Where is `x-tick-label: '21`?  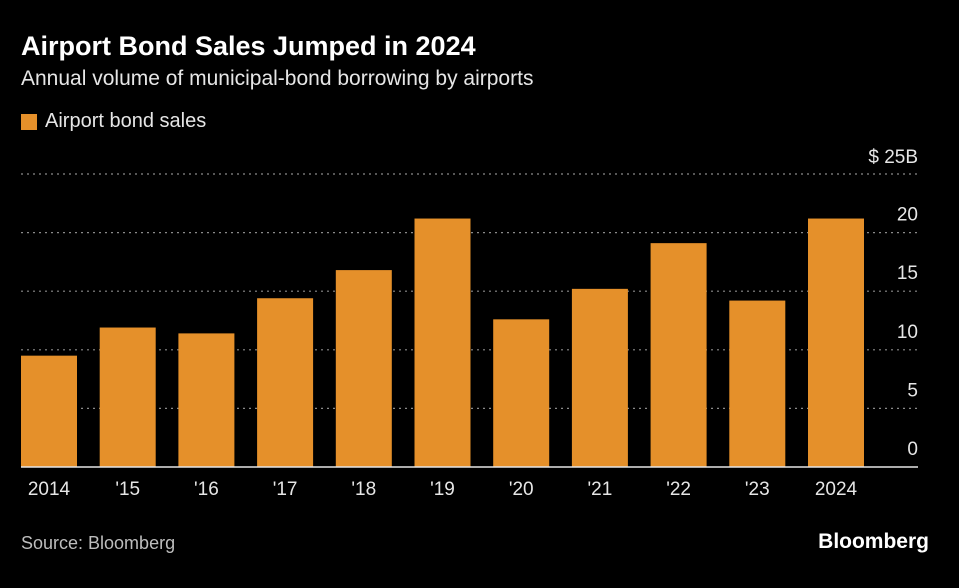 x-tick-label: '21 is located at coordinates (600, 489).